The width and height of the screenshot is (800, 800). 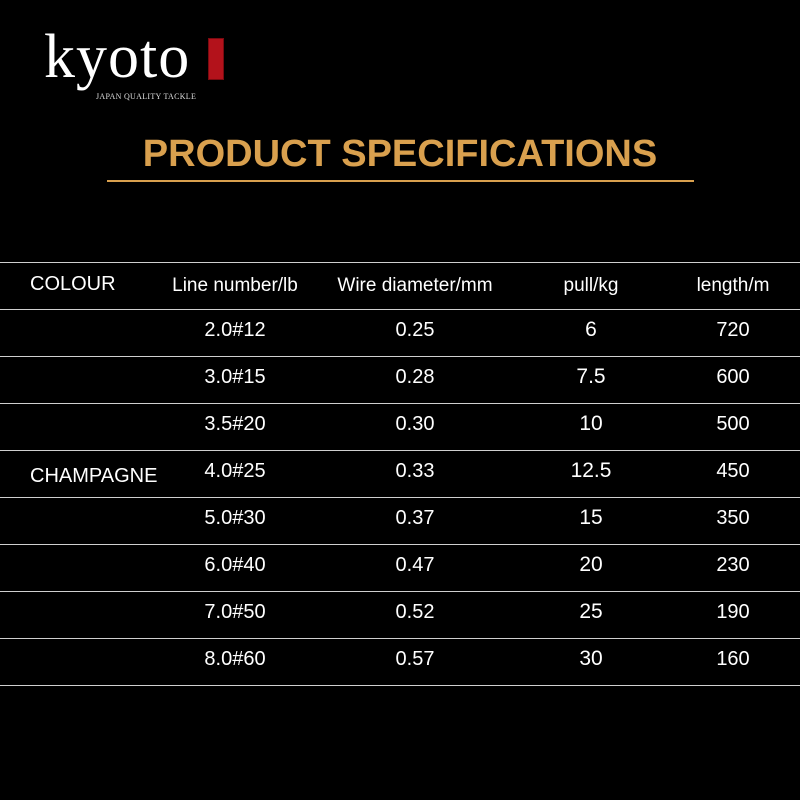 I want to click on tagline: JAPAN QUALITY TACKLE, so click(x=146, y=96).